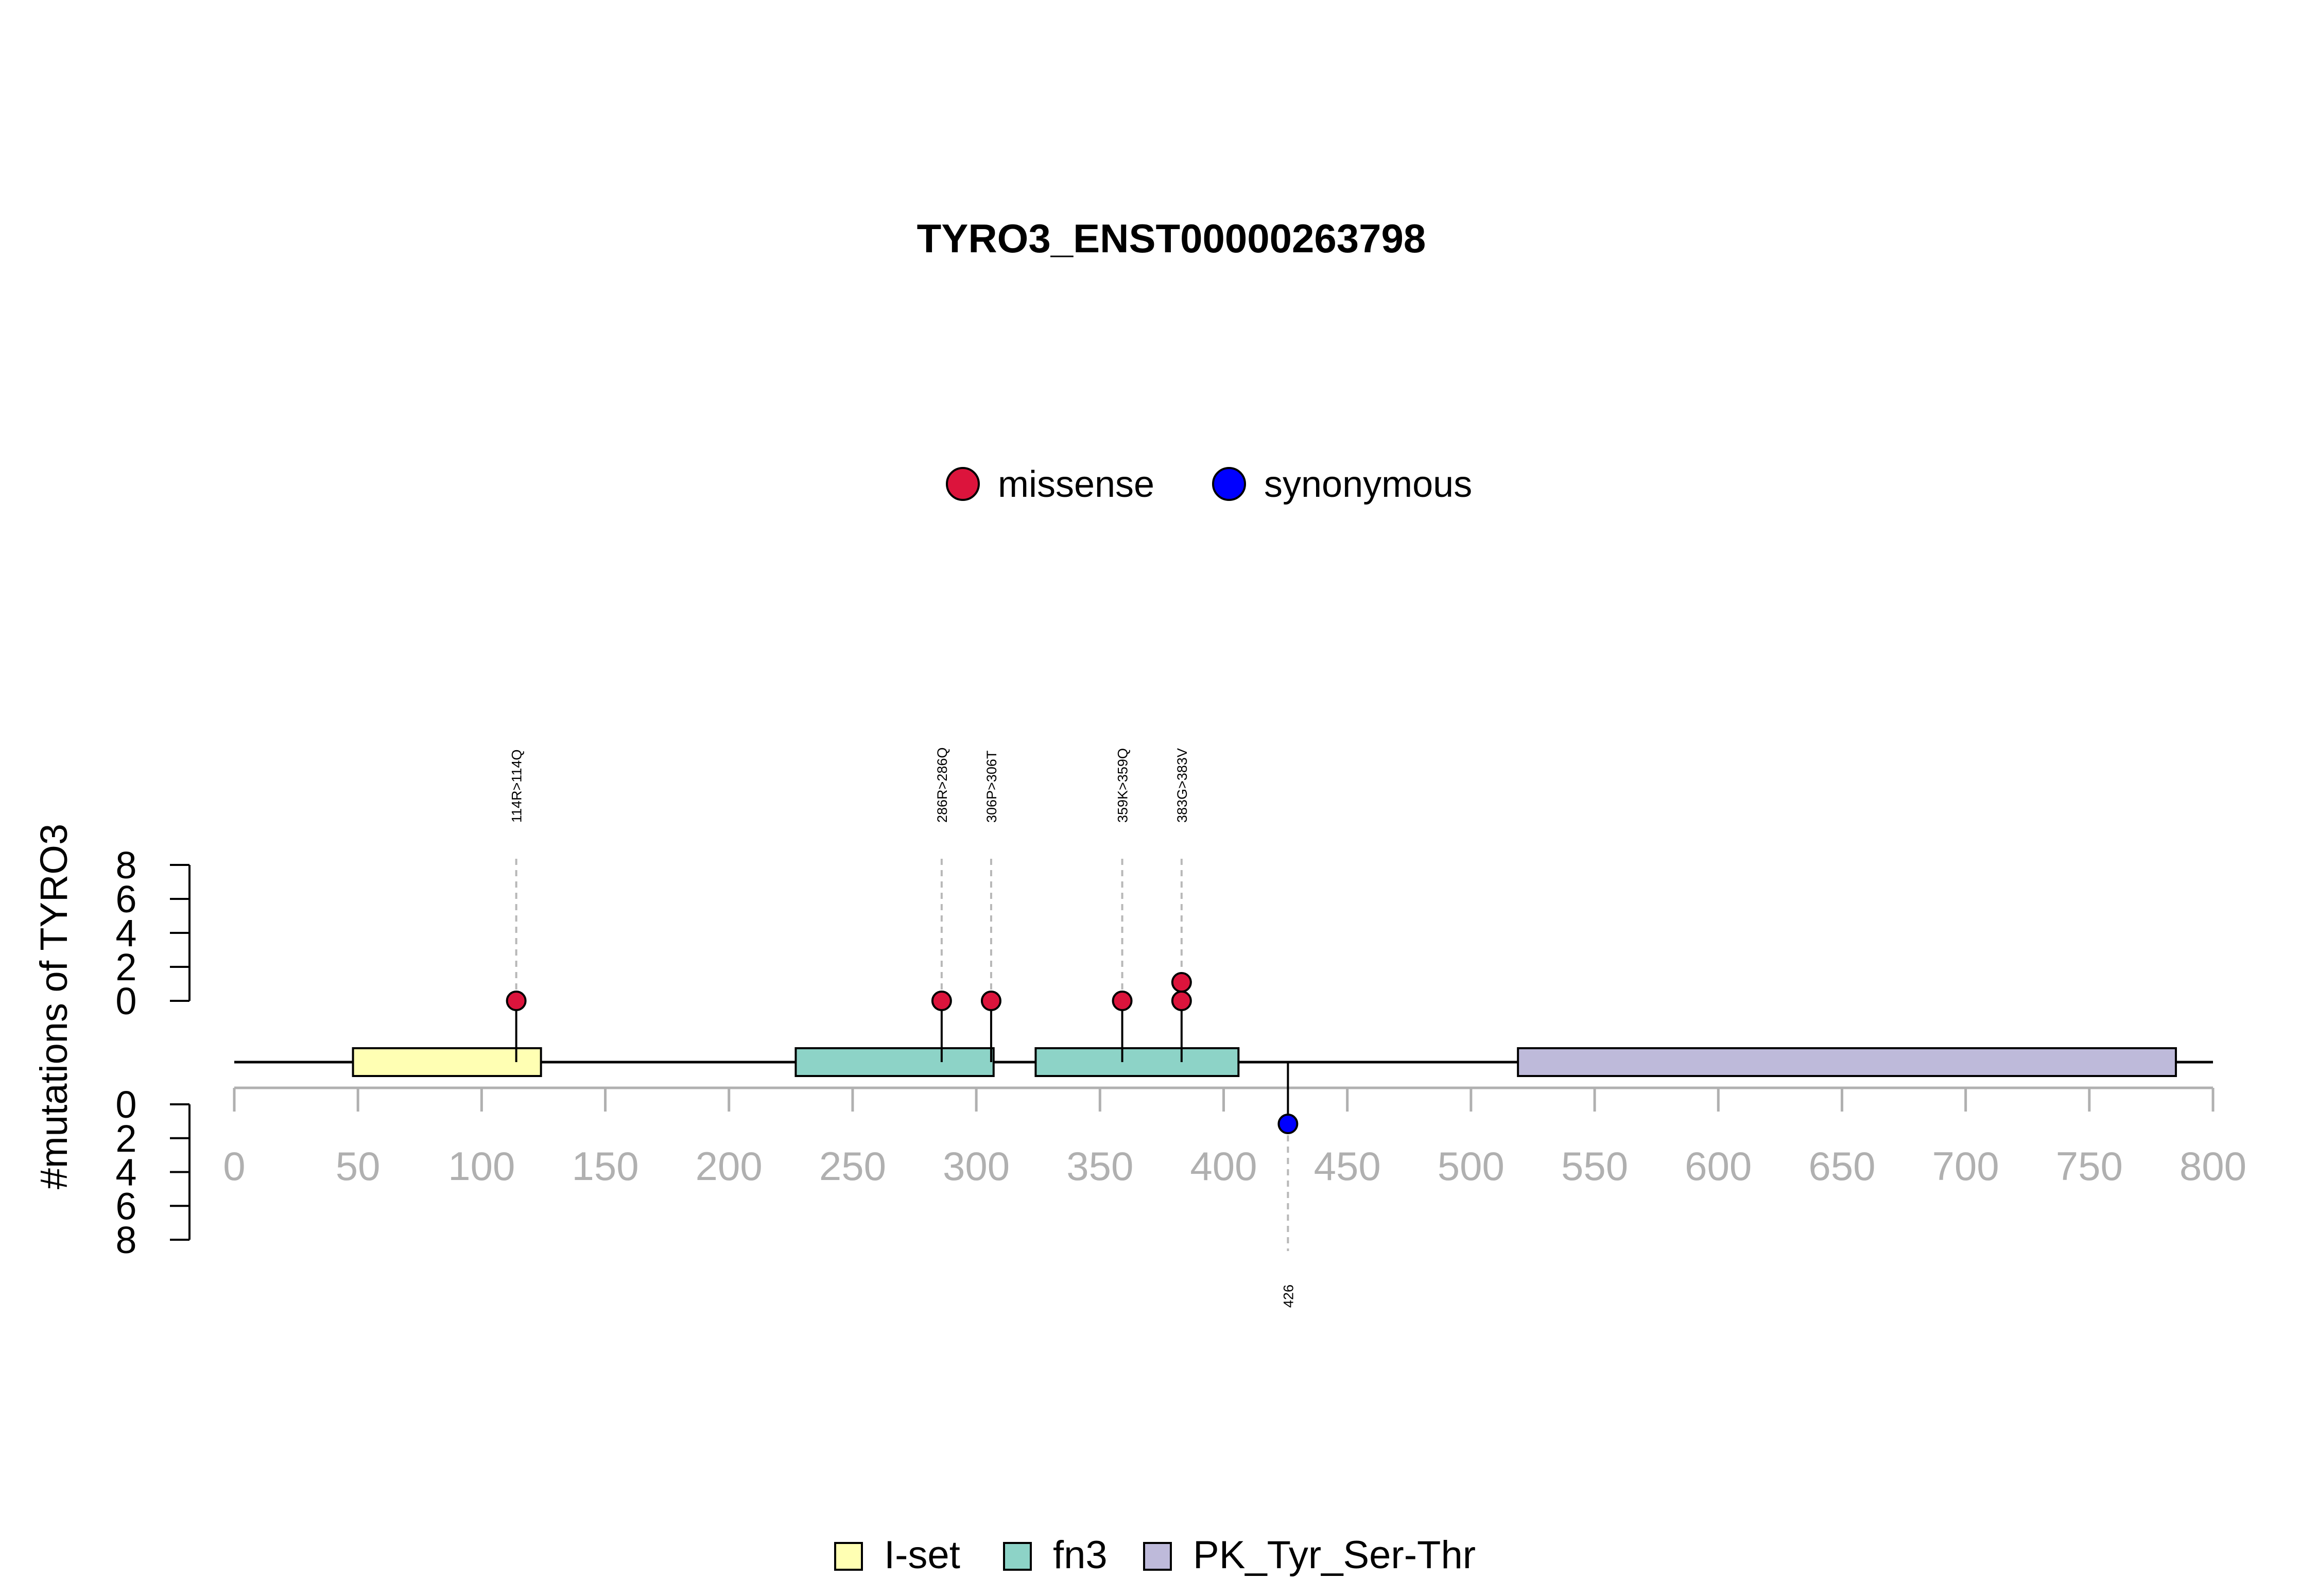 This screenshot has width=2317, height=1596. I want to click on legend-label-missense: missense, so click(1076, 485).